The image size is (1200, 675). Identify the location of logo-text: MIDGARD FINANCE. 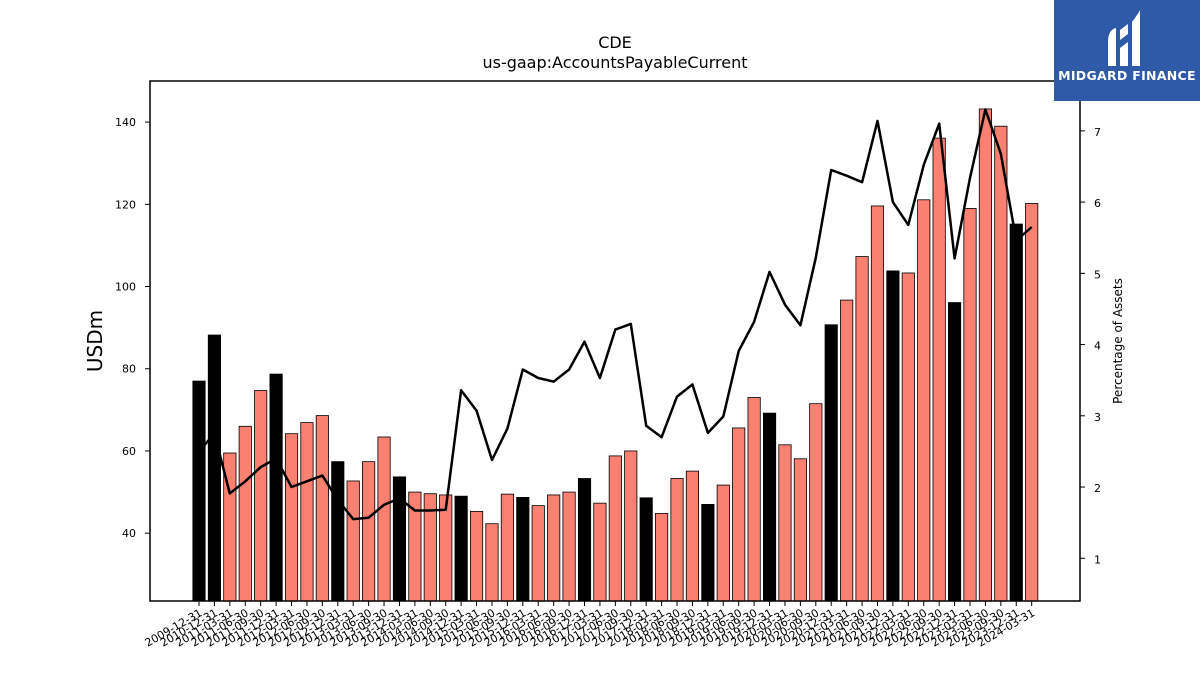
(1127, 75).